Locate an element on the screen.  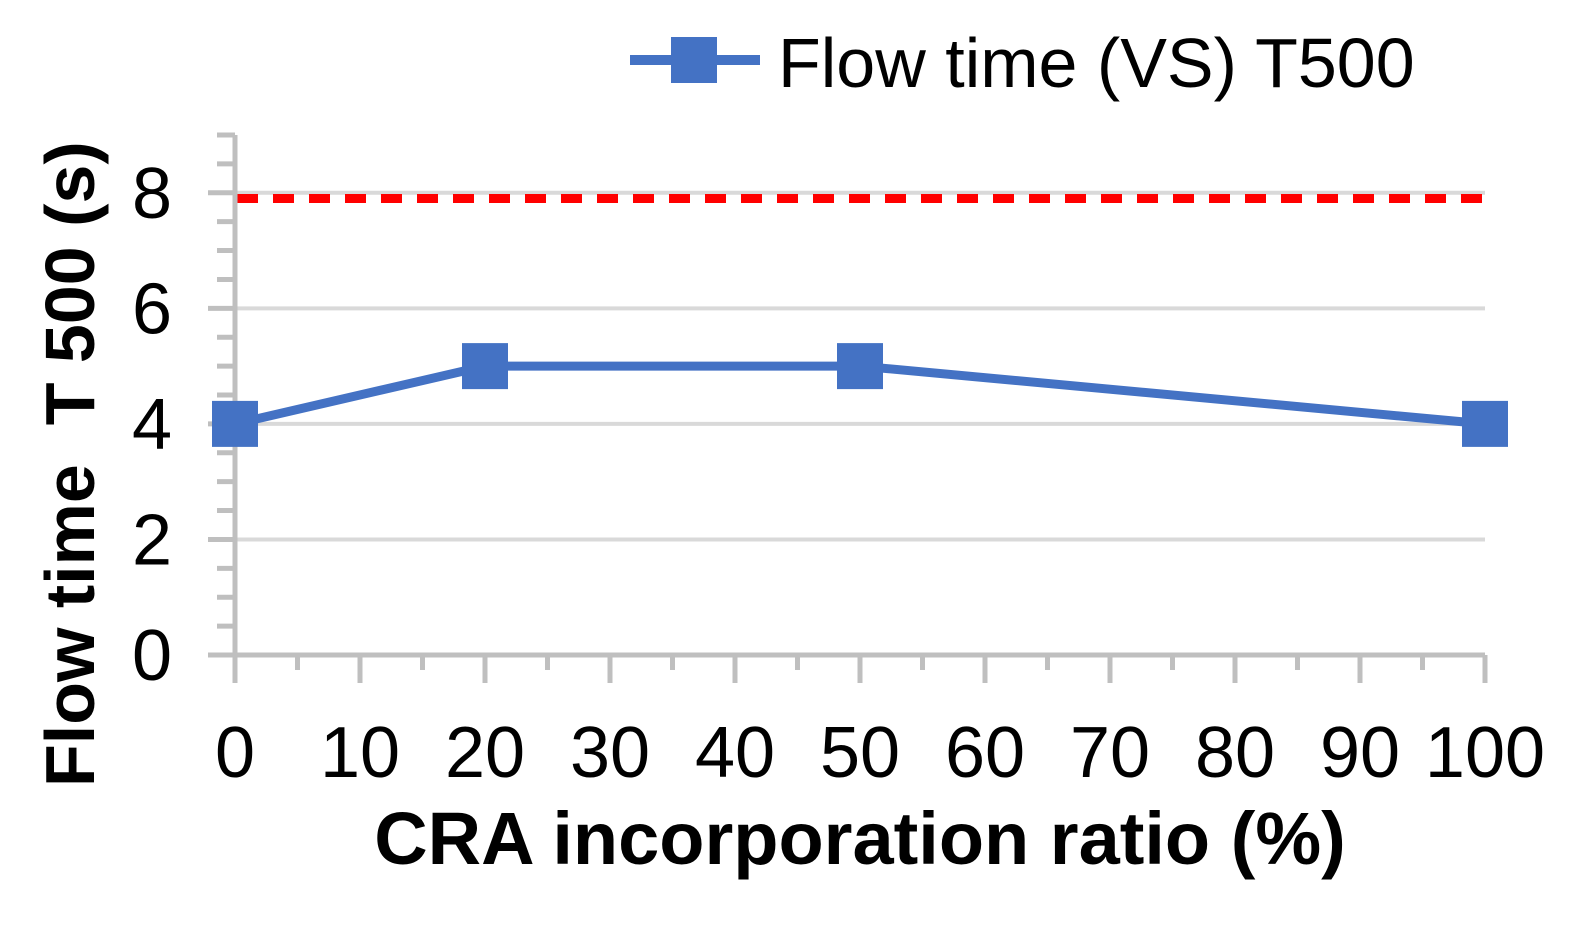
y-tick-label: 8 is located at coordinates (152, 194).